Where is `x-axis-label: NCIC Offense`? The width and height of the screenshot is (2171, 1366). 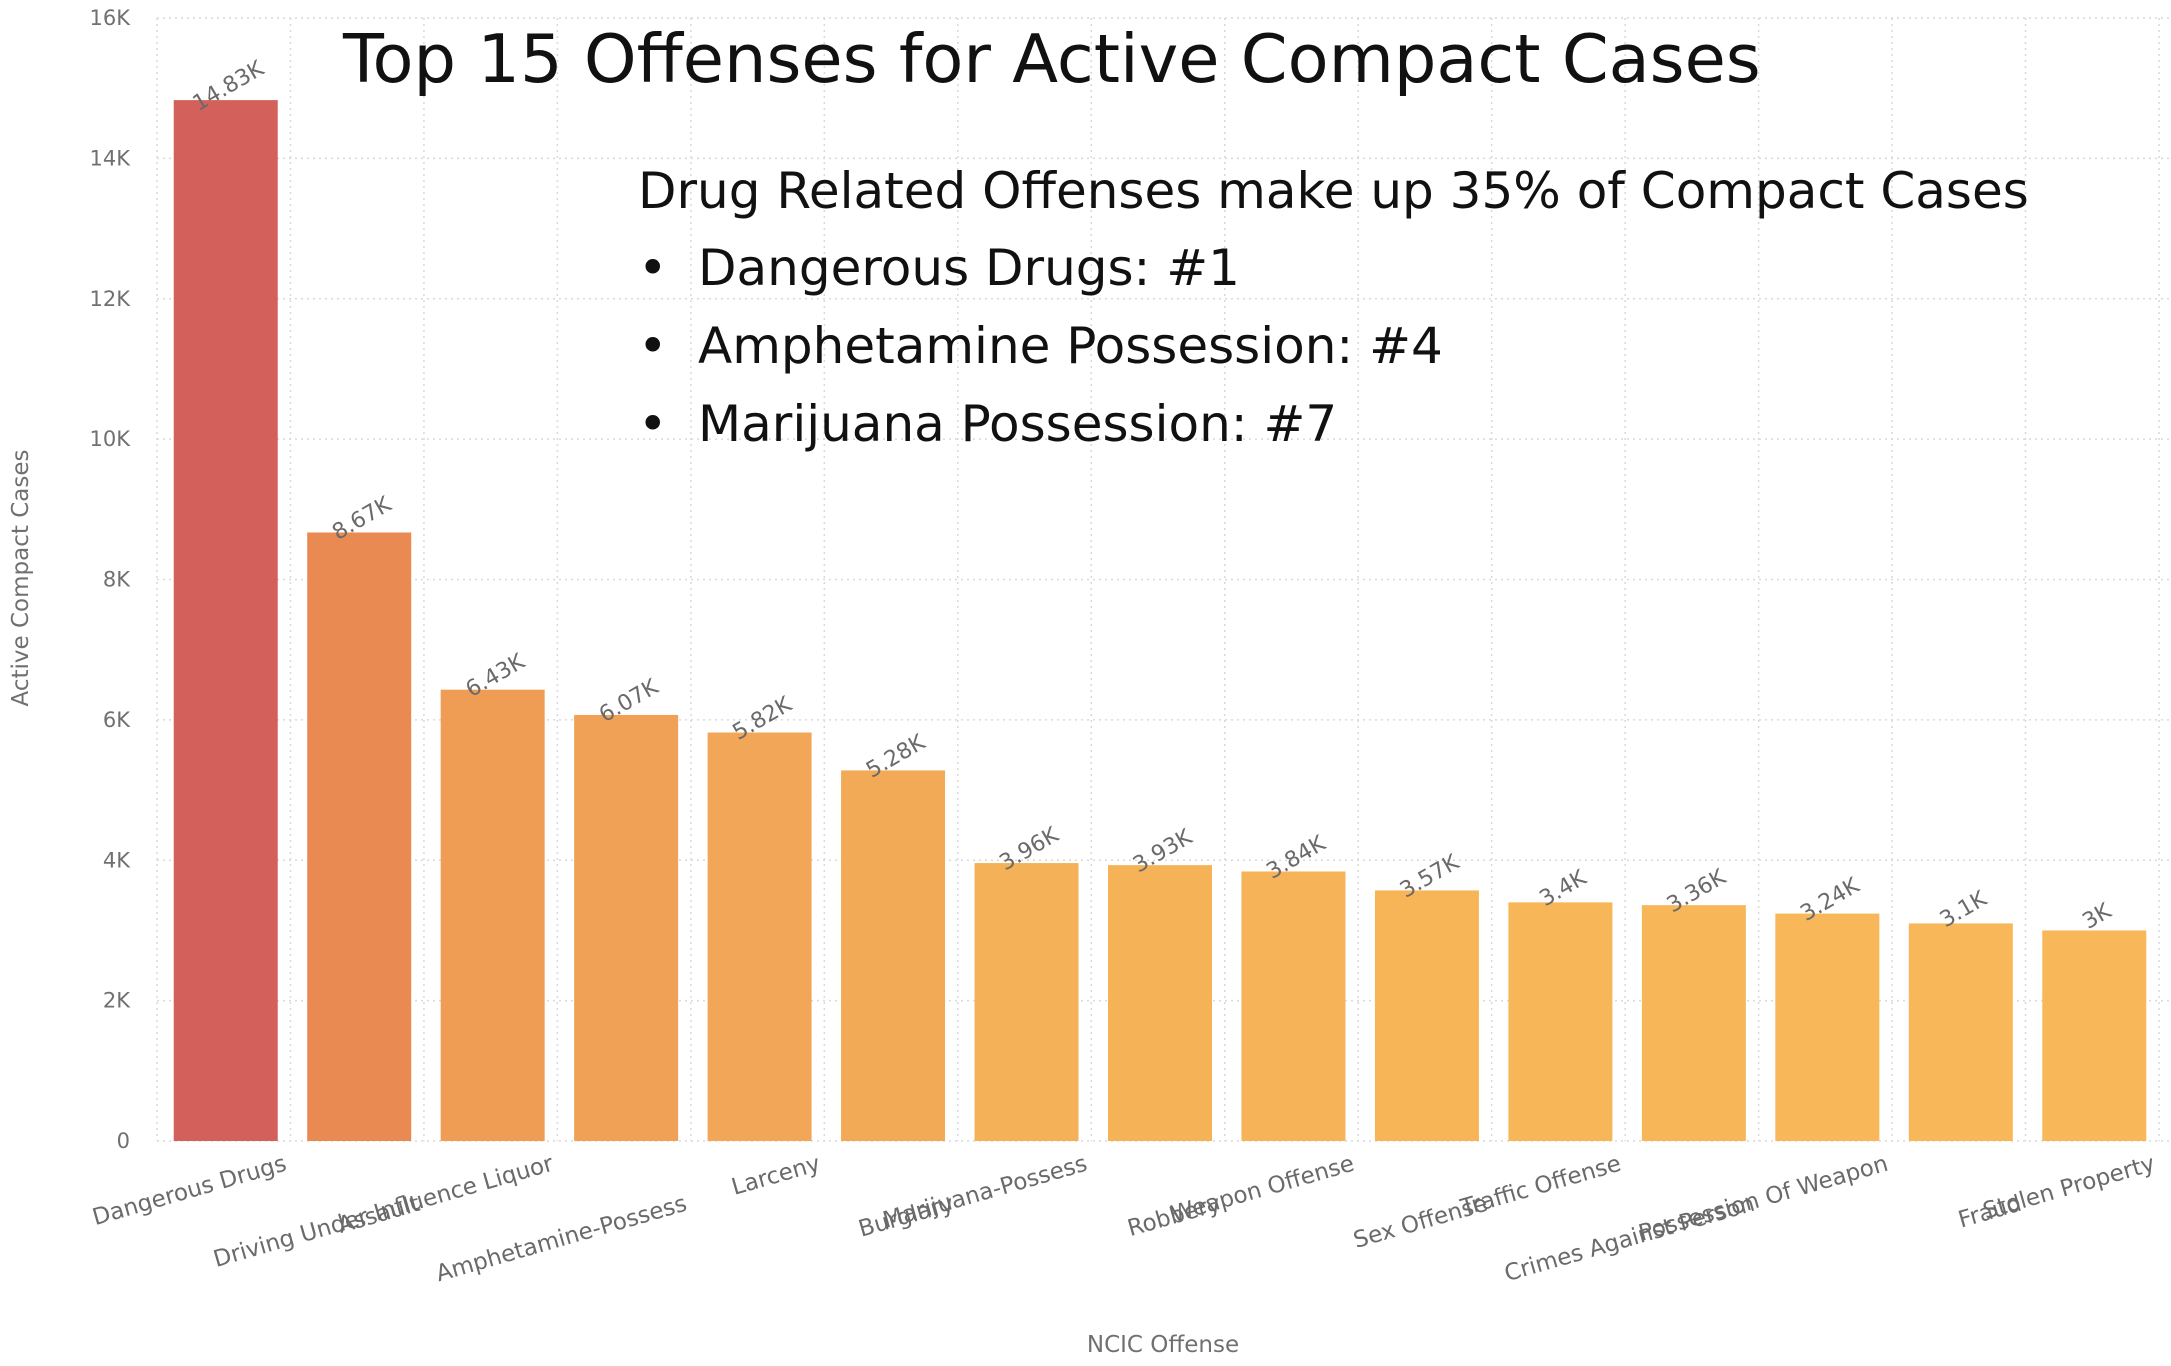
x-axis-label: NCIC Offense is located at coordinates (1163, 1345).